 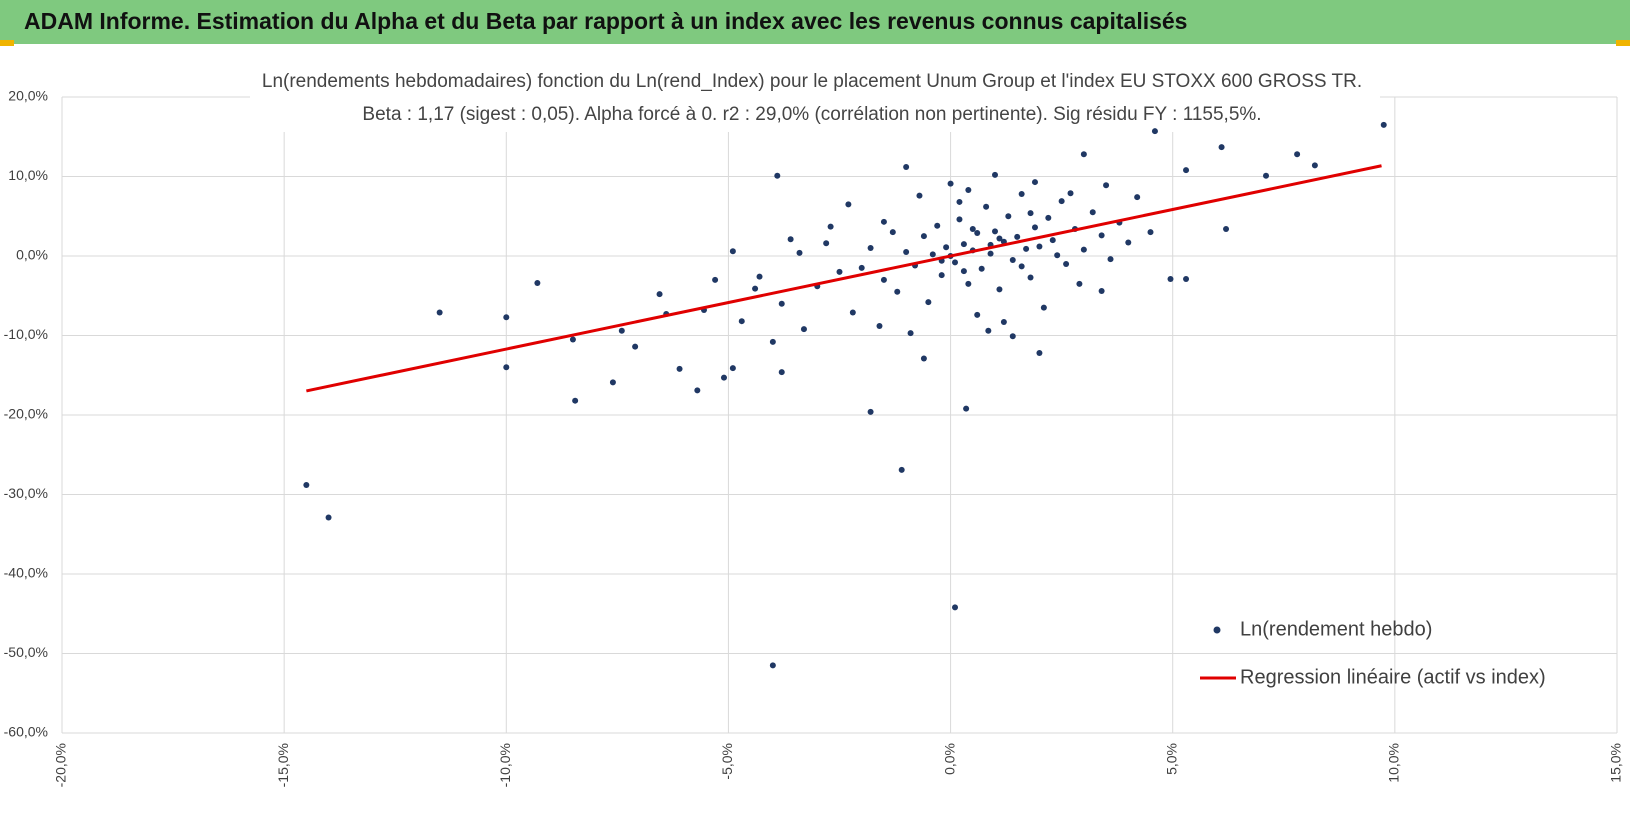 I want to click on y-tick-label: 20,0%, so click(x=28, y=96).